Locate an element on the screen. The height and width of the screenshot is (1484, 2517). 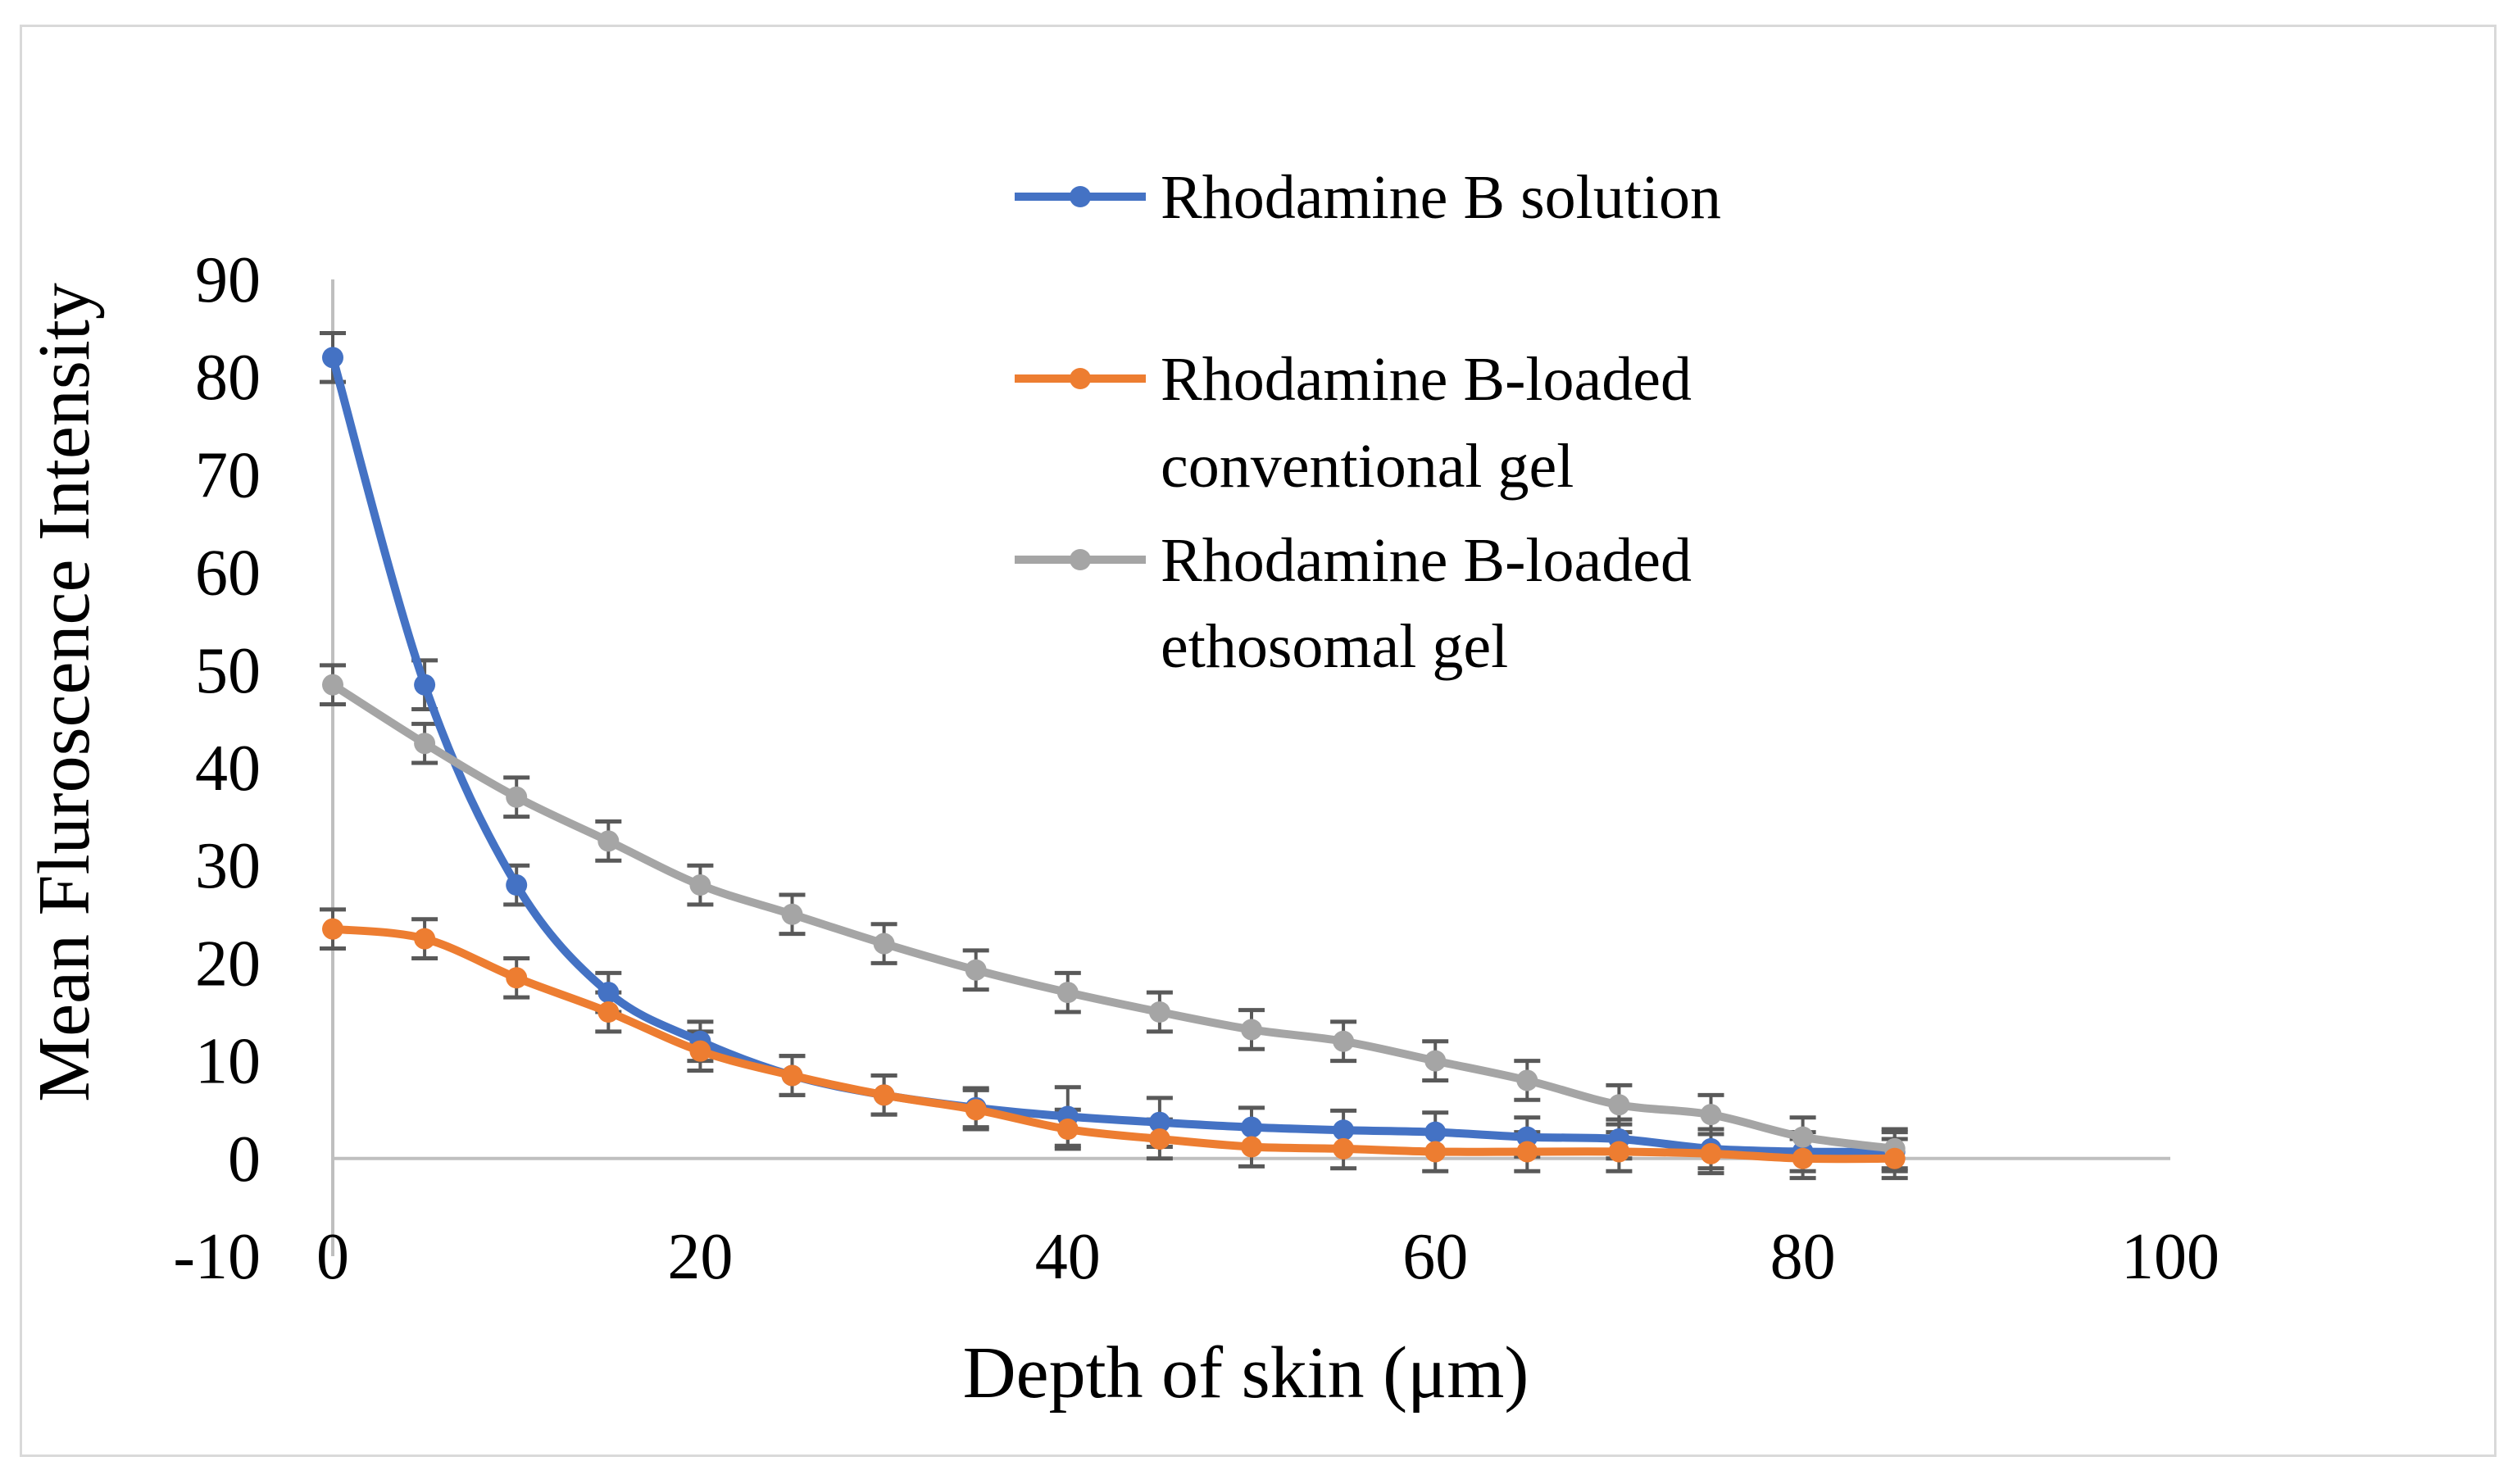
x-tick-label: 40 is located at coordinates (1068, 1257).